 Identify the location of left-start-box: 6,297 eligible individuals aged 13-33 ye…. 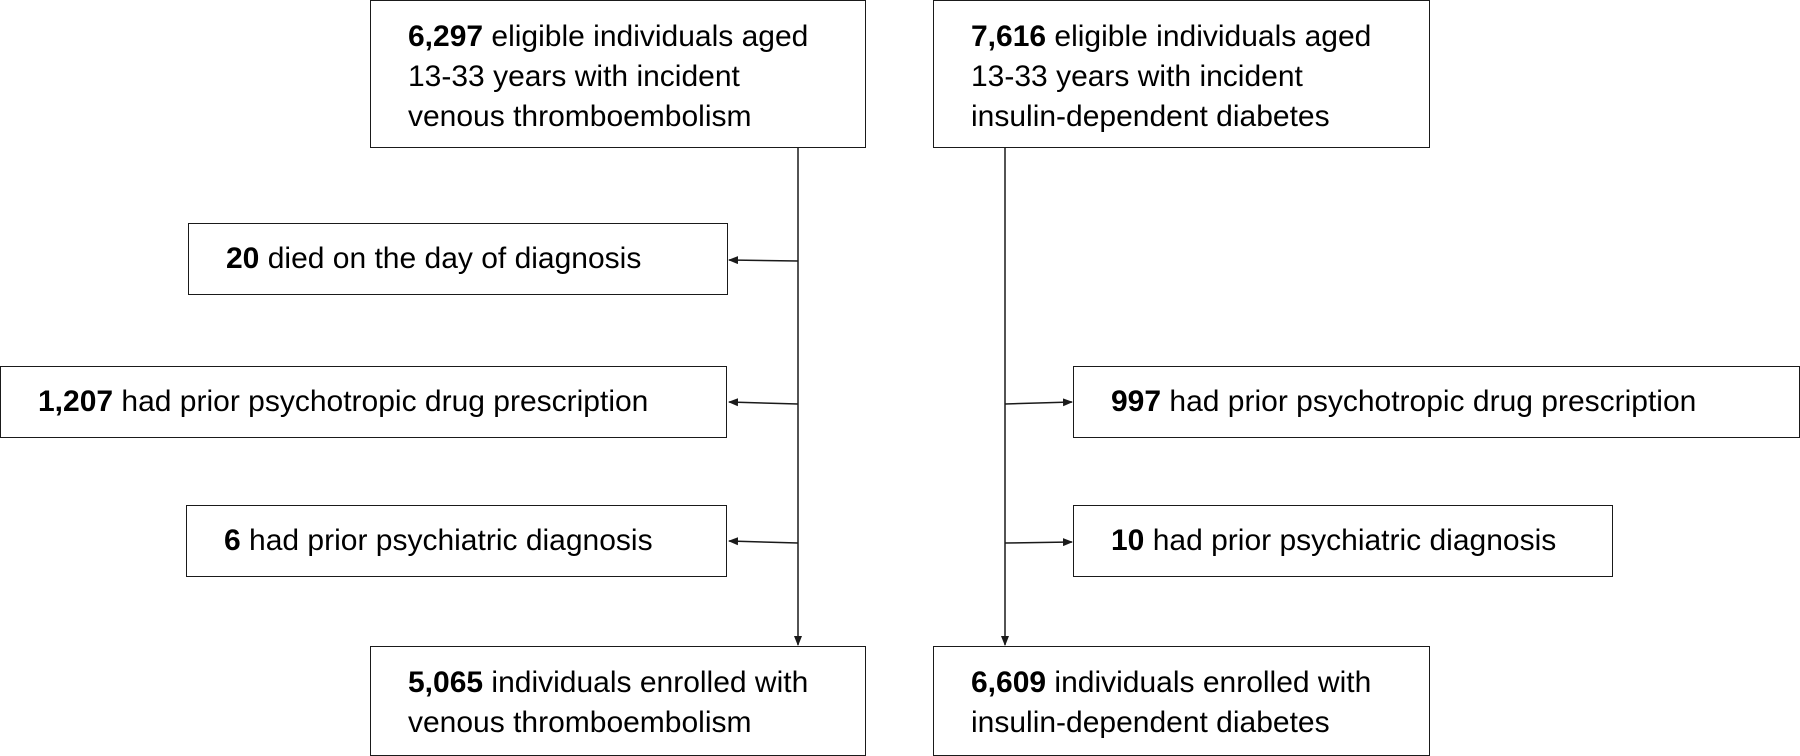
(618, 74).